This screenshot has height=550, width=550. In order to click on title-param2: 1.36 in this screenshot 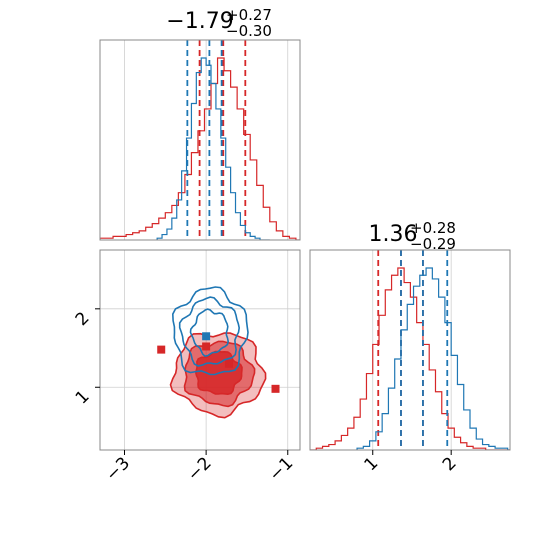, I will do `click(393, 234)`.